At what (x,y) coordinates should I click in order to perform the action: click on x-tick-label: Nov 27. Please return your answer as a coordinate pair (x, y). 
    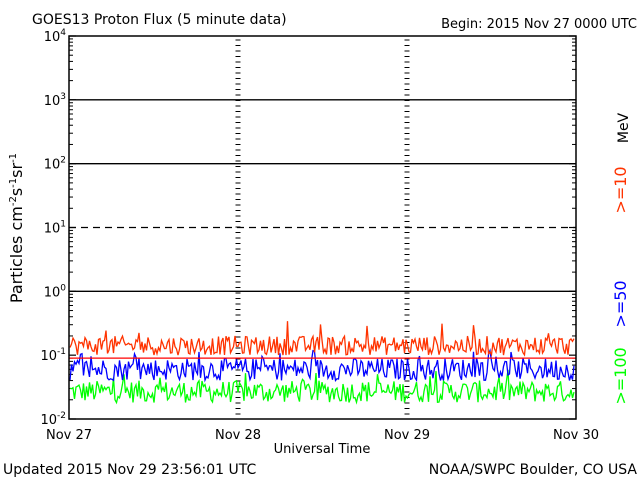
    Looking at the image, I should click on (69, 435).